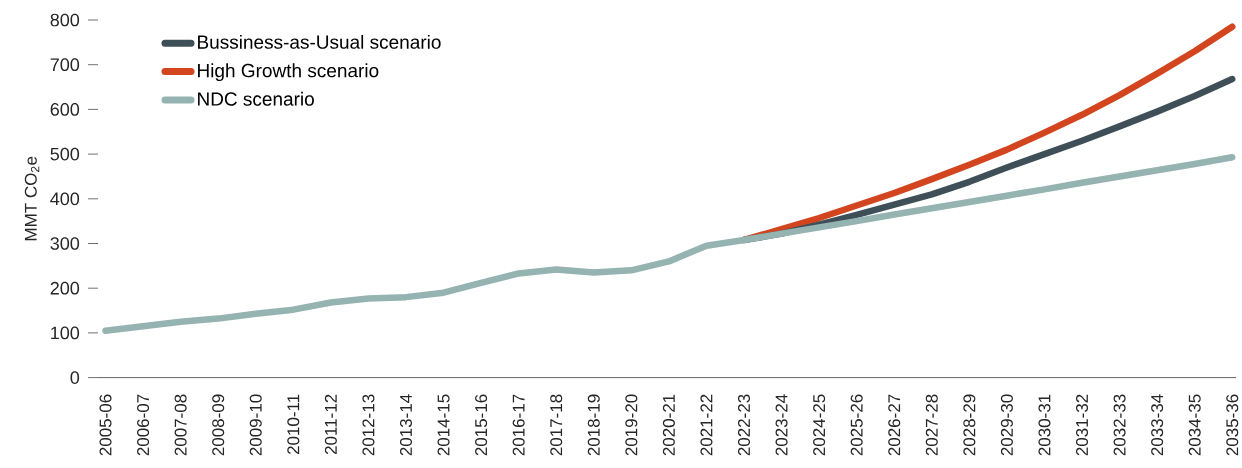  I want to click on x-tick-label: 2020-21, so click(668, 425).